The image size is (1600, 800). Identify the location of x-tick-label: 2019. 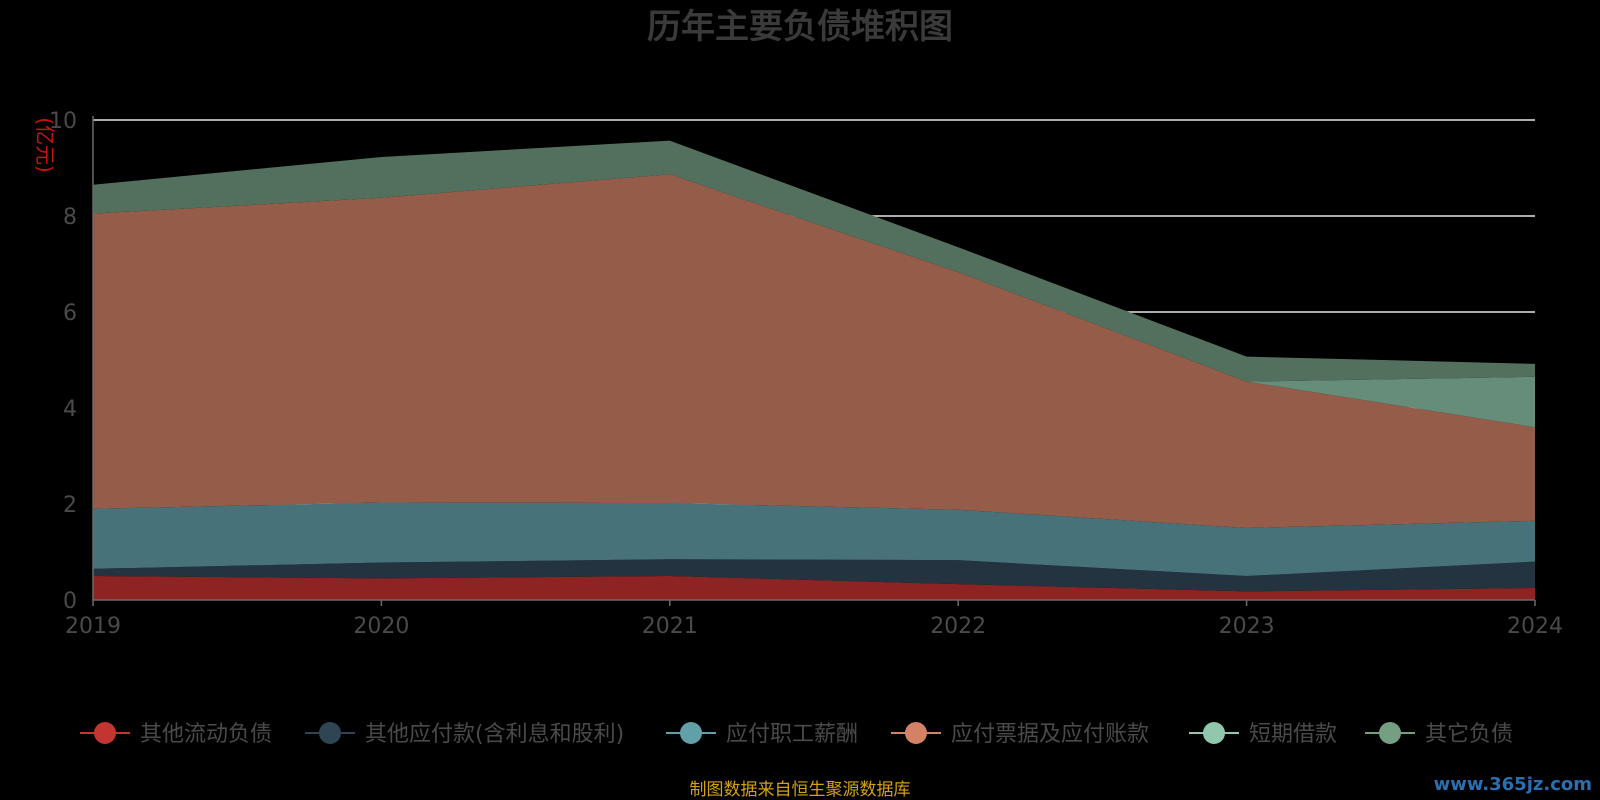
(93, 626).